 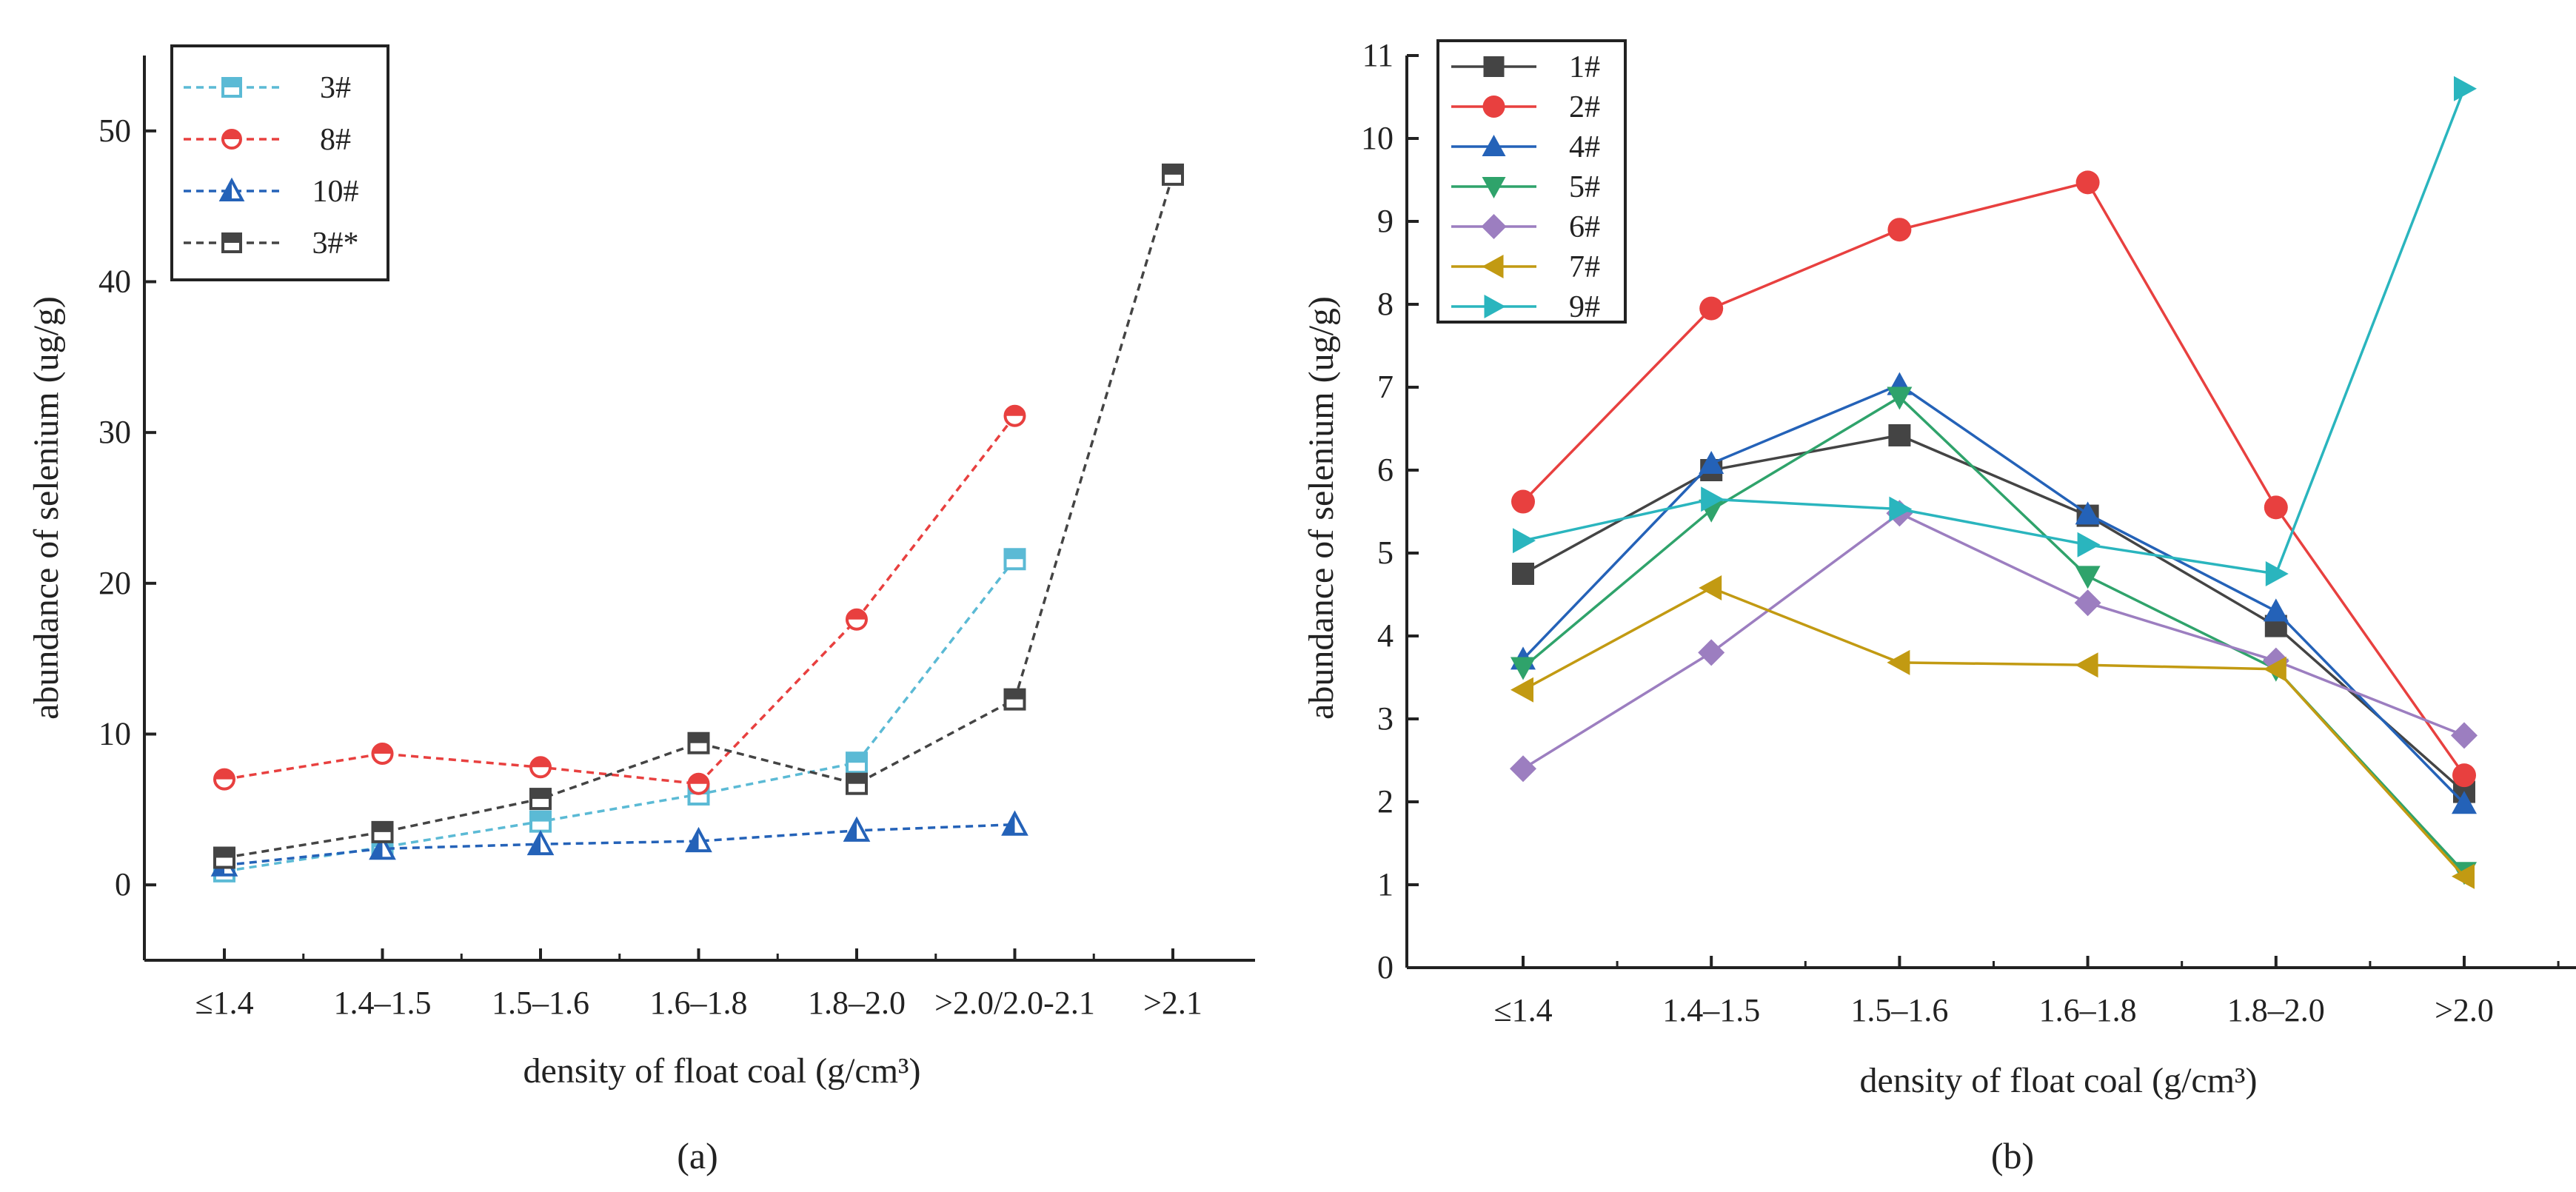 I want to click on chart-a-ylabel: abundance of selenium (ug/g), so click(x=46, y=508).